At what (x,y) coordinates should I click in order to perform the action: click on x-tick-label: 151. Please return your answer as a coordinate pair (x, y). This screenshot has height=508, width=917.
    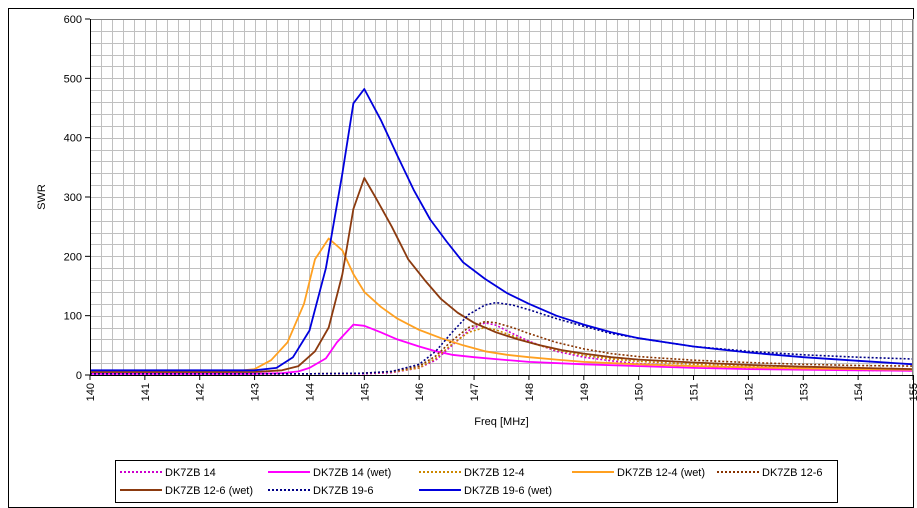
    Looking at the image, I should click on (695, 392).